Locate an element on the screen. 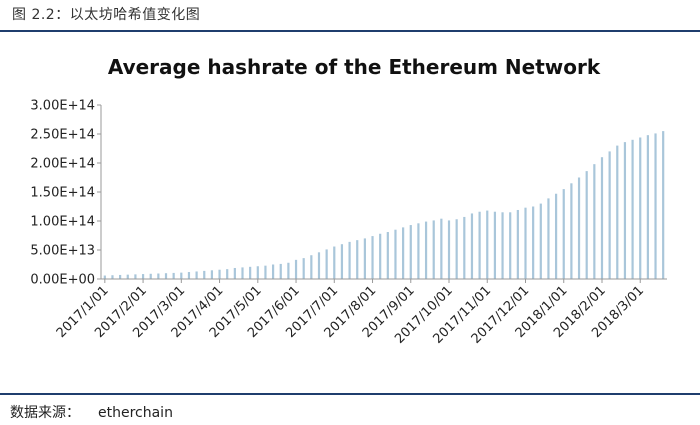 Image resolution: width=700 pixels, height=425 pixels. y-tick-label: 0.00E+00 is located at coordinates (62, 280).